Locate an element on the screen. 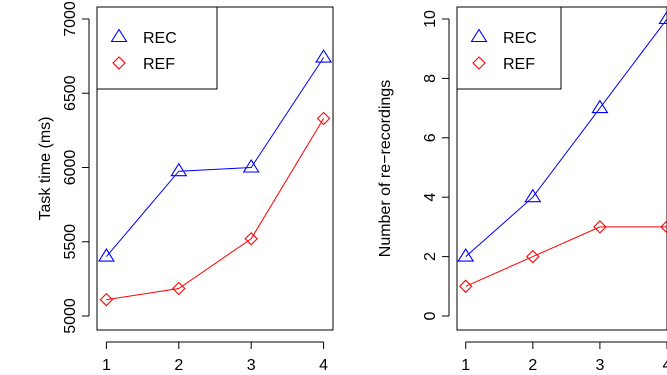  y-tick-label: 6000 is located at coordinates (70, 168).